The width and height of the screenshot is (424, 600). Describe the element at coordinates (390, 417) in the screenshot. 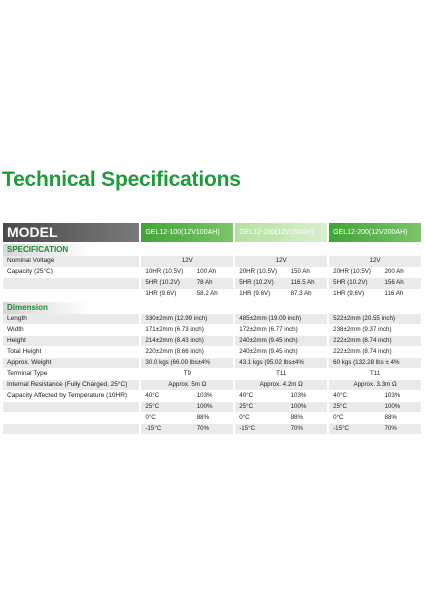

I see `cell-value-secondary: 88%` at that location.